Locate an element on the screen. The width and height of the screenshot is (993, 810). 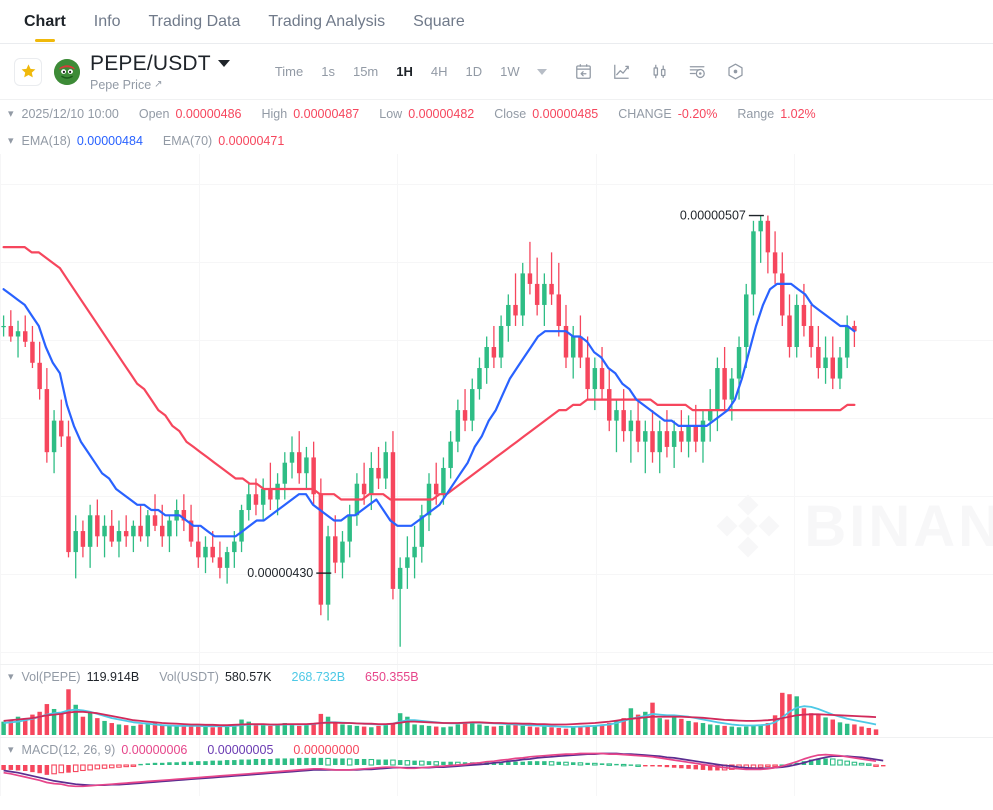
nav-tab-info: Info is located at coordinates (107, 22).